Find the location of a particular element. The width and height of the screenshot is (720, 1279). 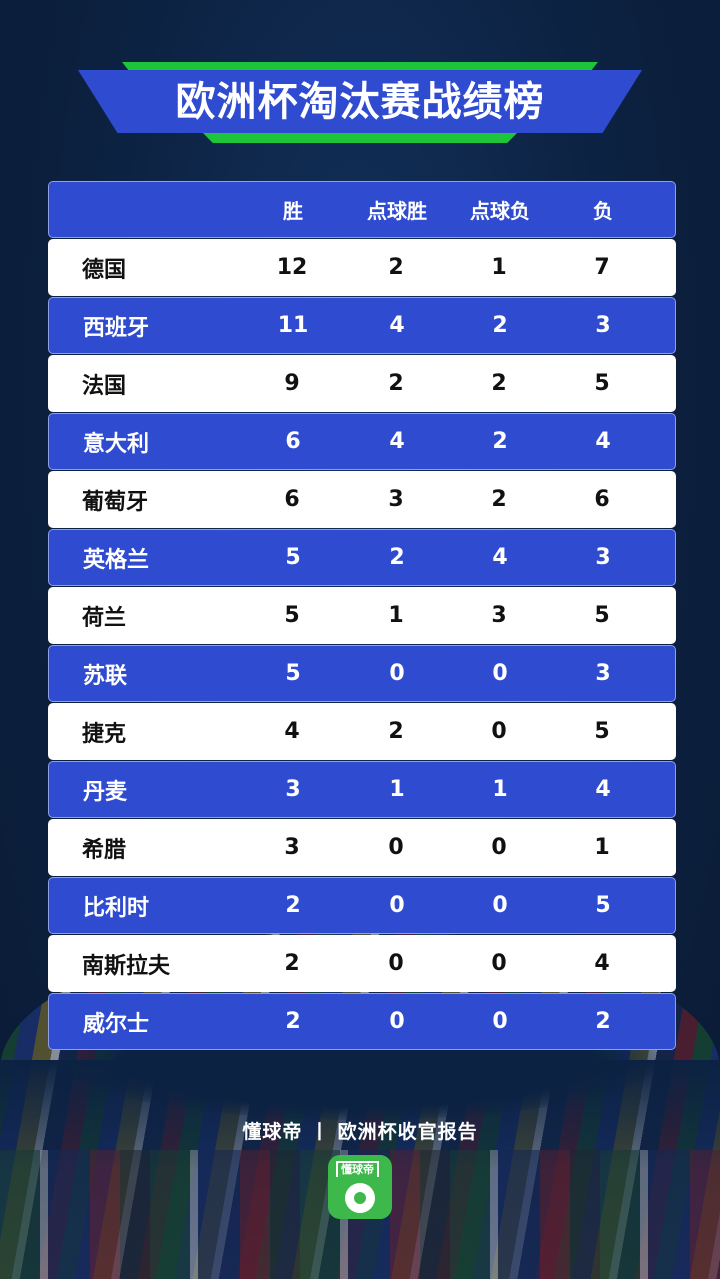

table-row: 德国 12 2 1 7 is located at coordinates (362, 267).